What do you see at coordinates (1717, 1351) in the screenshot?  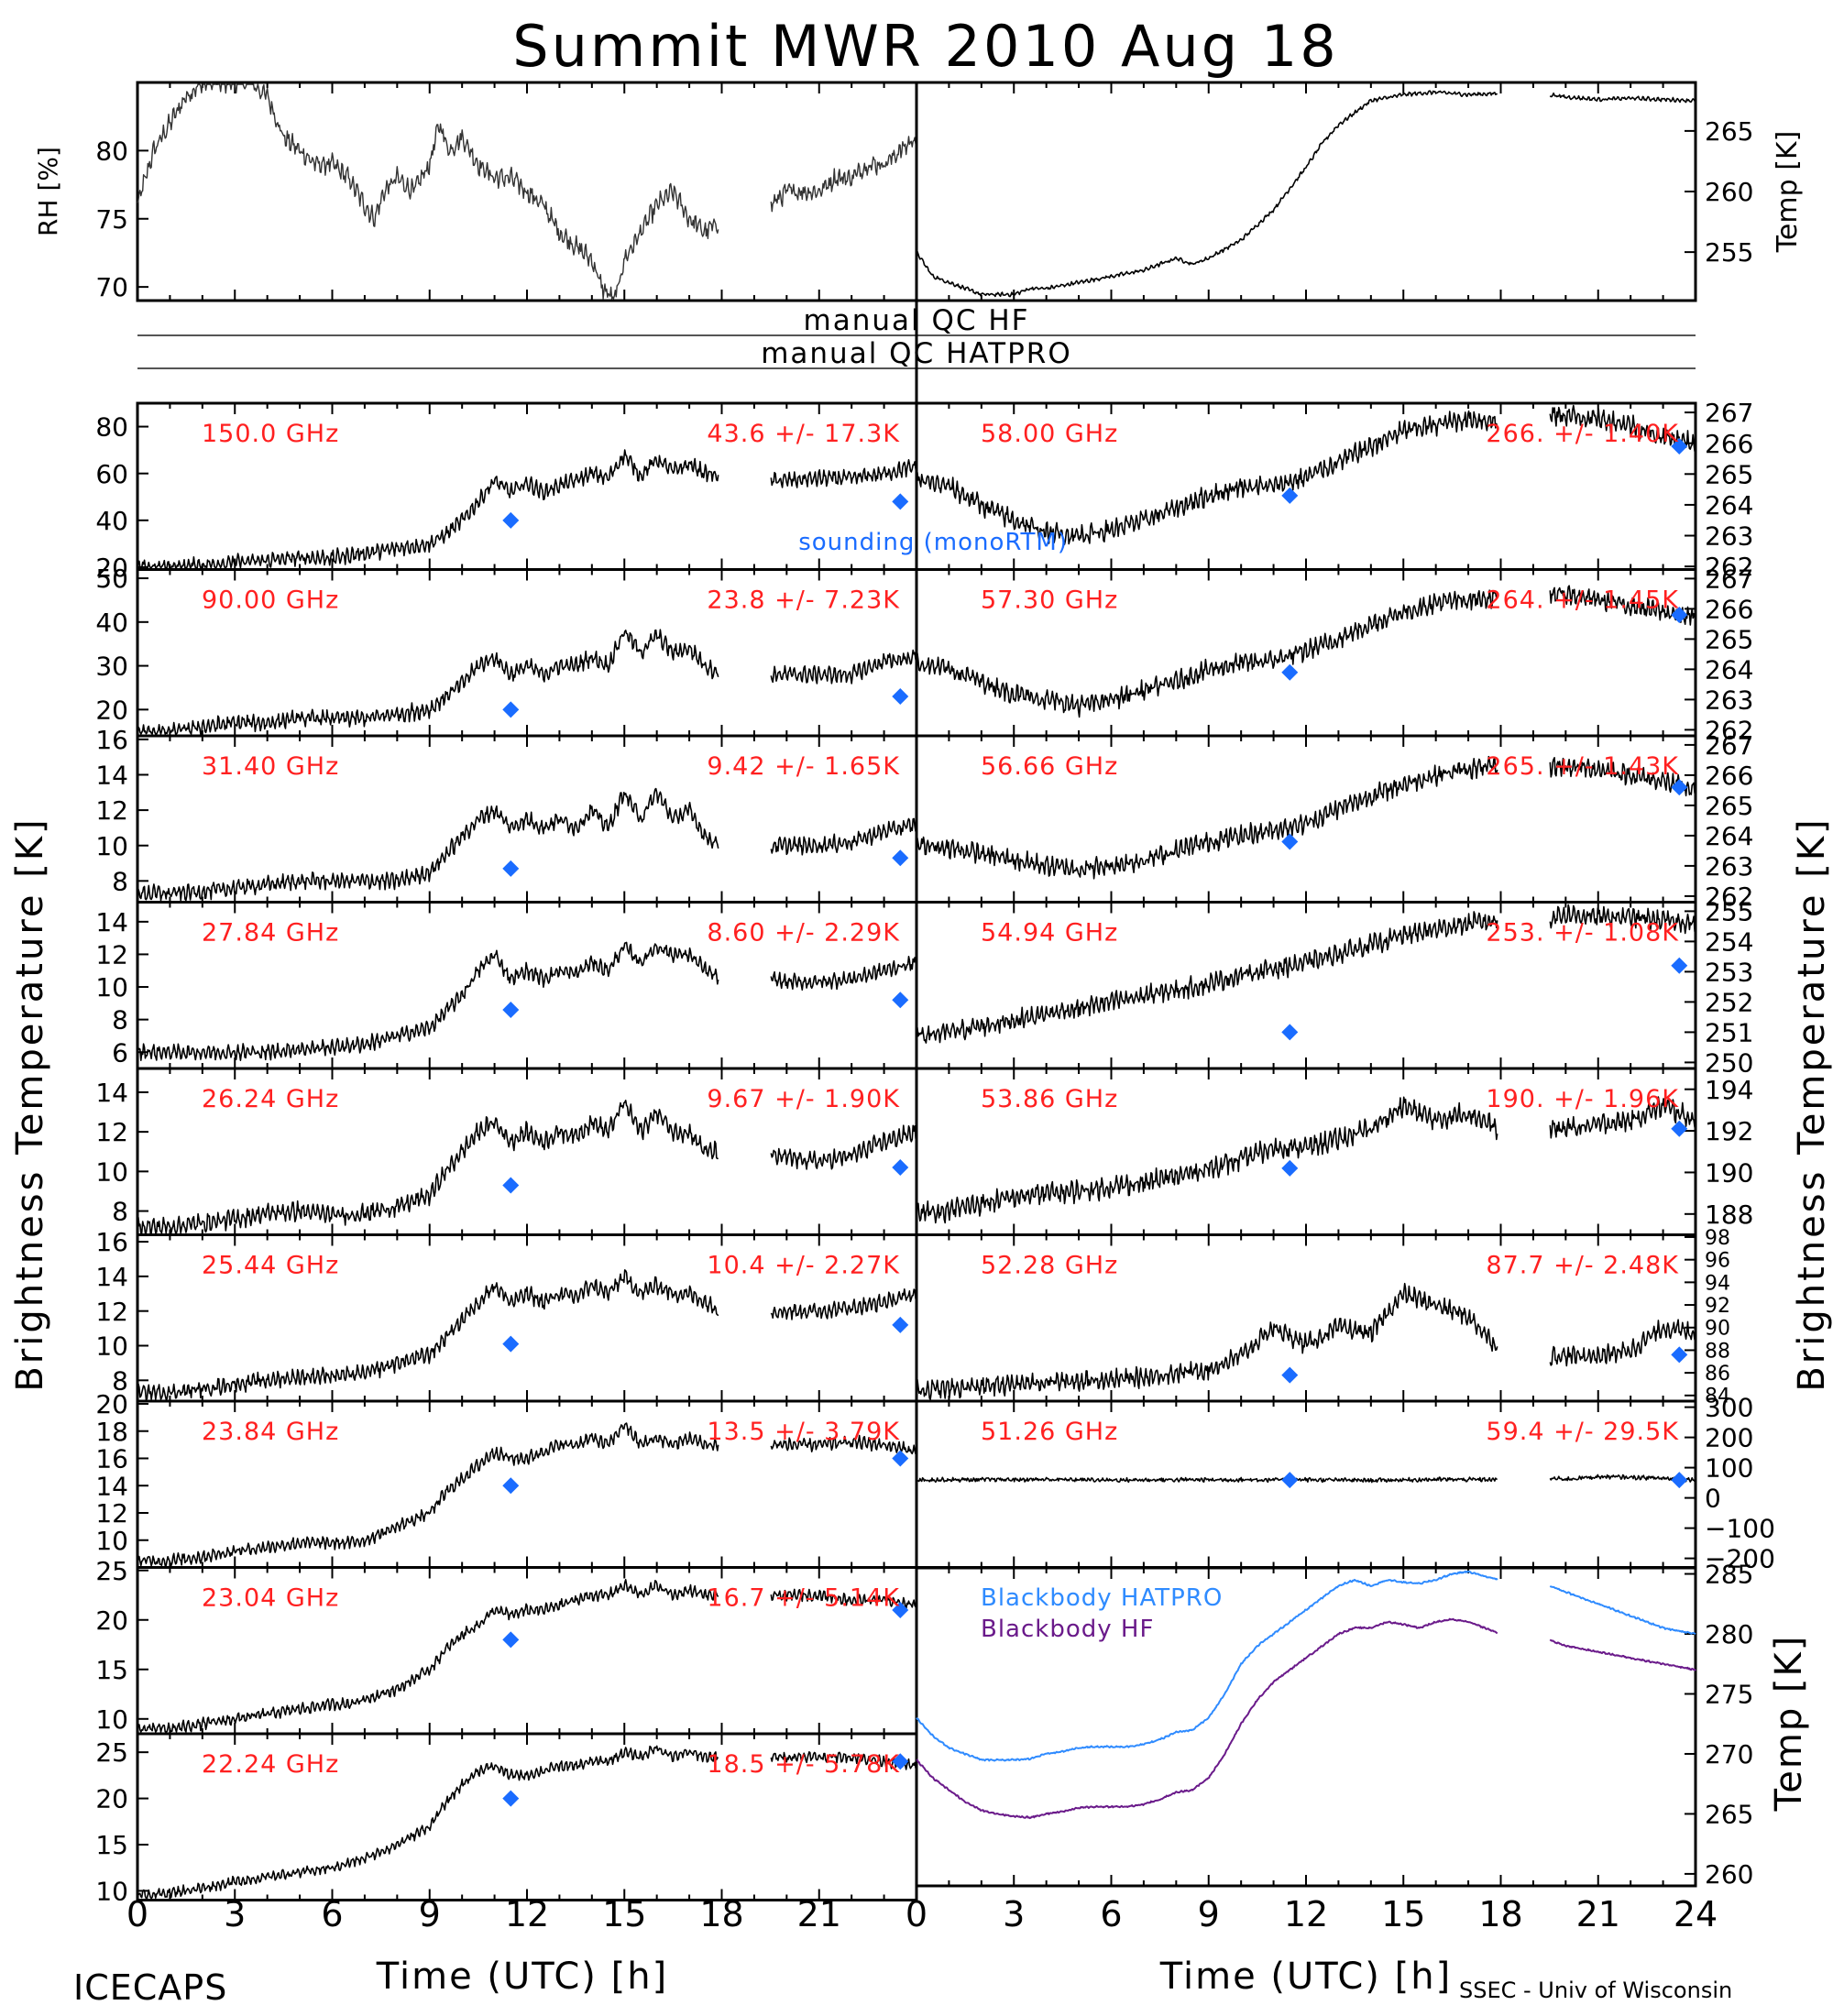 I see `y-tick-label: 88` at bounding box center [1717, 1351].